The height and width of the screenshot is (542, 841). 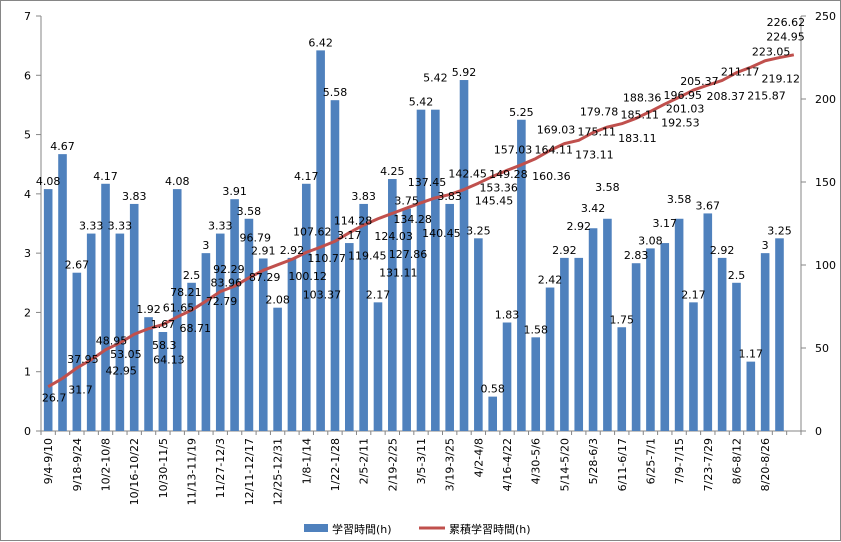 I want to click on cumulative-data-label: 68.71, so click(x=195, y=328).